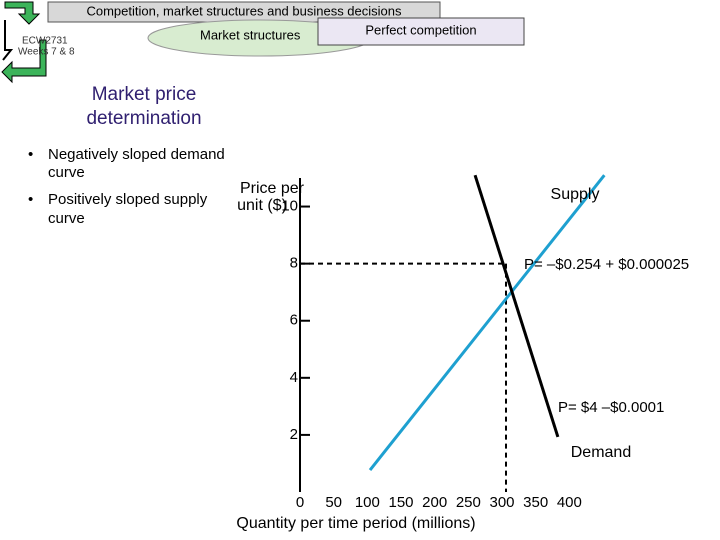 The width and height of the screenshot is (720, 540). I want to click on y-tick-label: 4, so click(294, 377).